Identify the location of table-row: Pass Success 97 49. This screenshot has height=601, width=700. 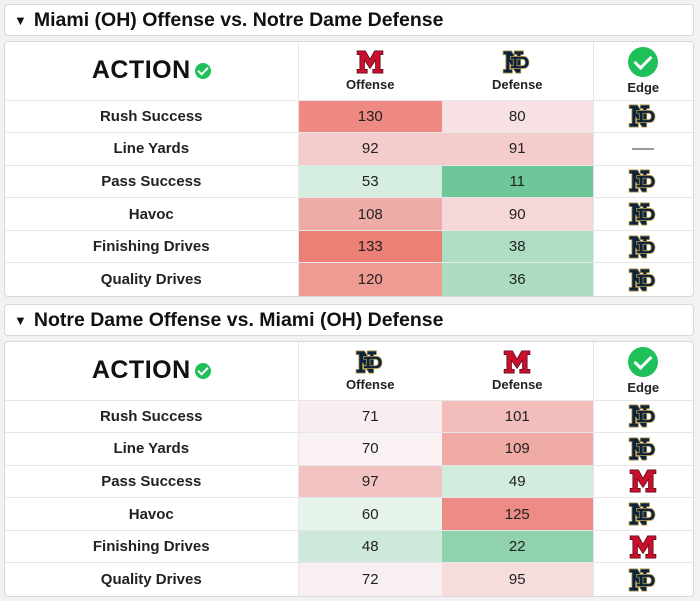
(349, 481).